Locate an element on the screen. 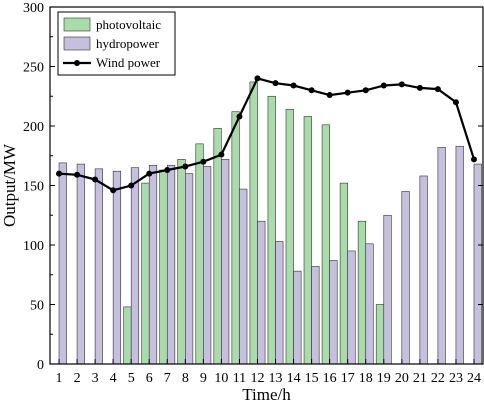  x-tick-label: 9 is located at coordinates (203, 378).